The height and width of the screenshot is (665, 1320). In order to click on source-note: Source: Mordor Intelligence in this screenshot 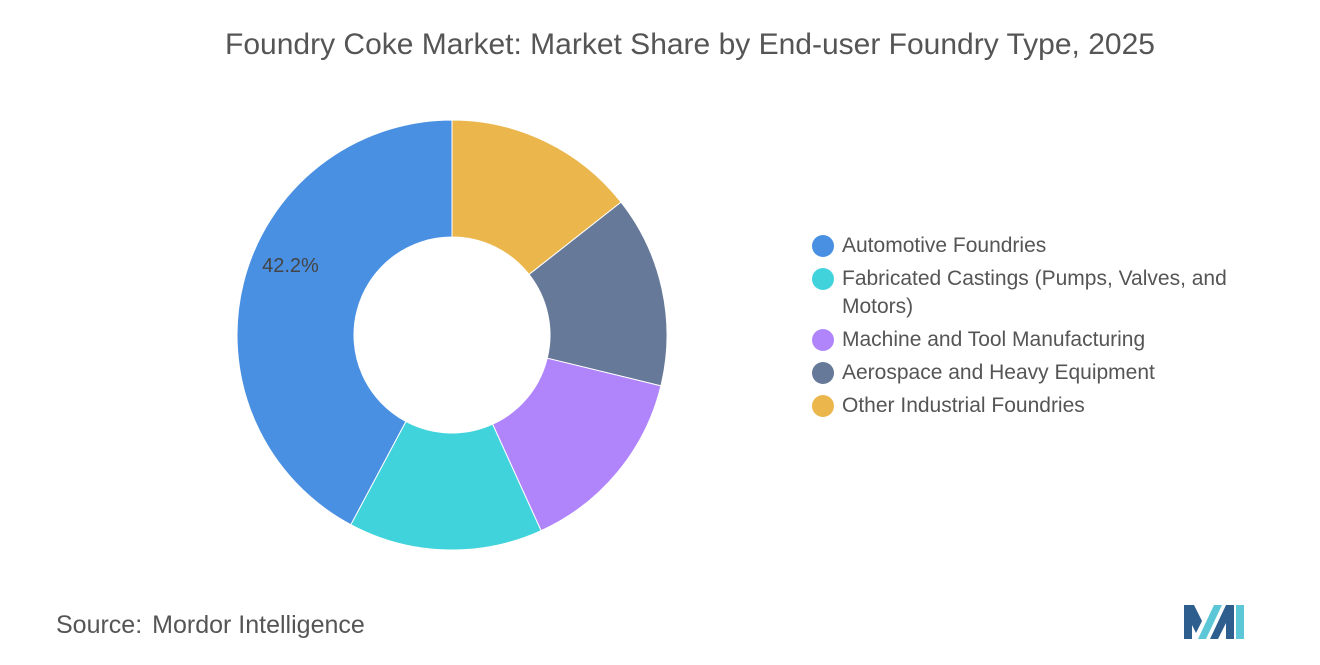, I will do `click(210, 625)`.